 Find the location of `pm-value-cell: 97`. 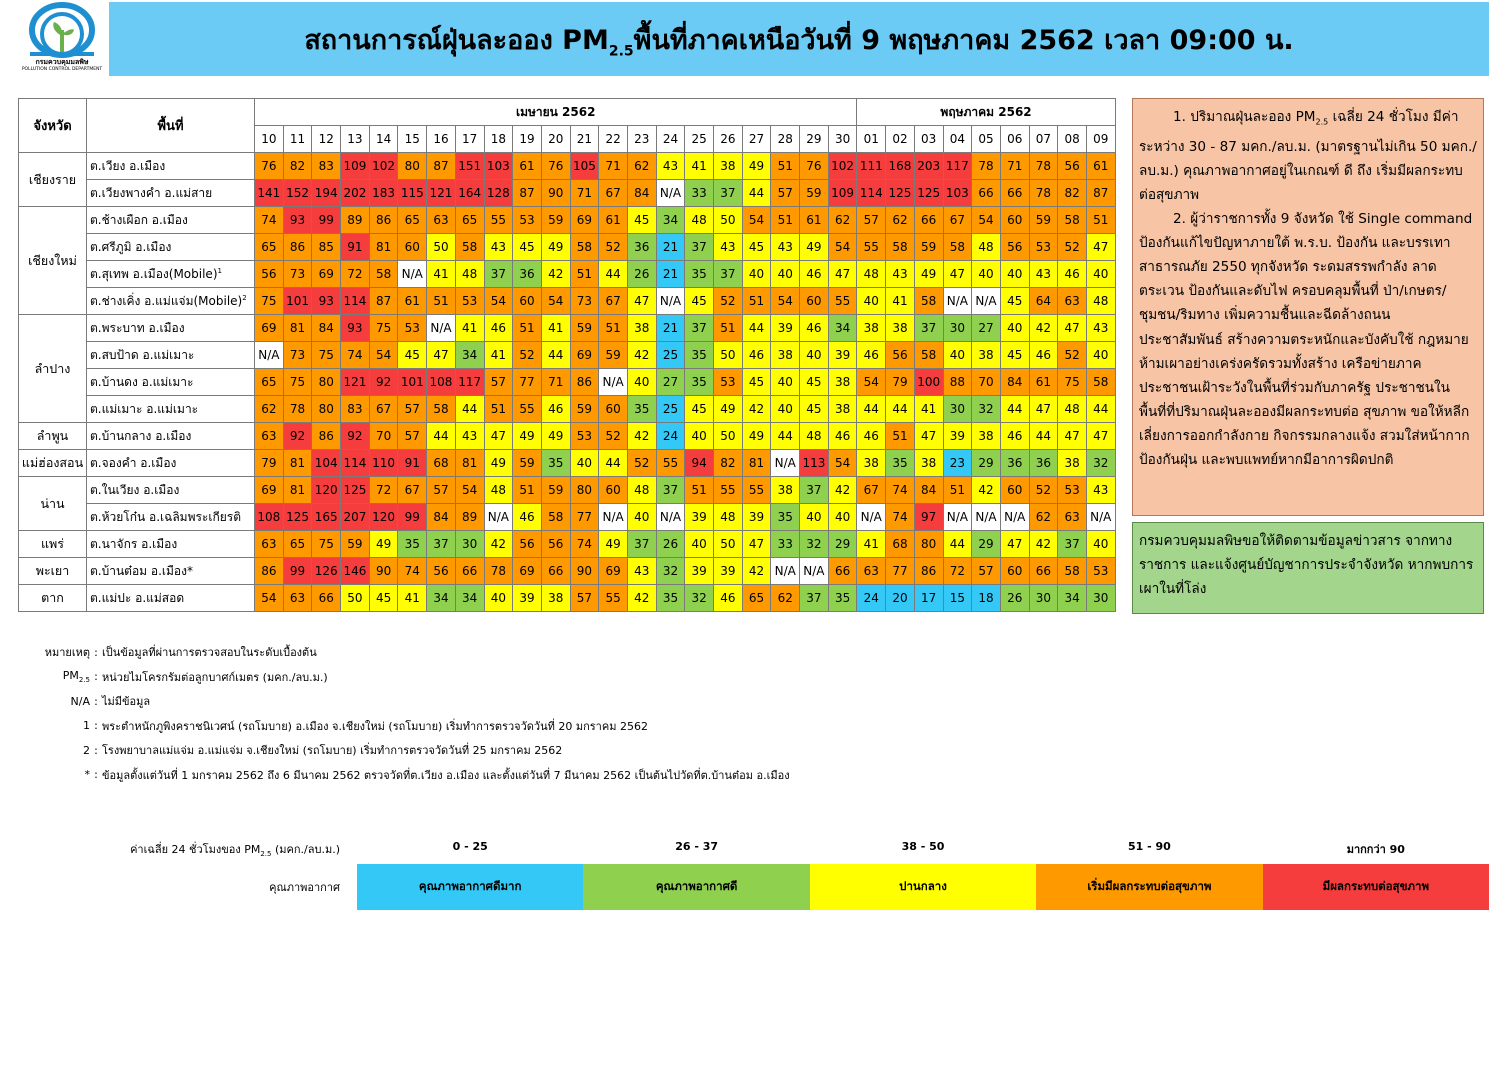

pm-value-cell: 97 is located at coordinates (928, 517).